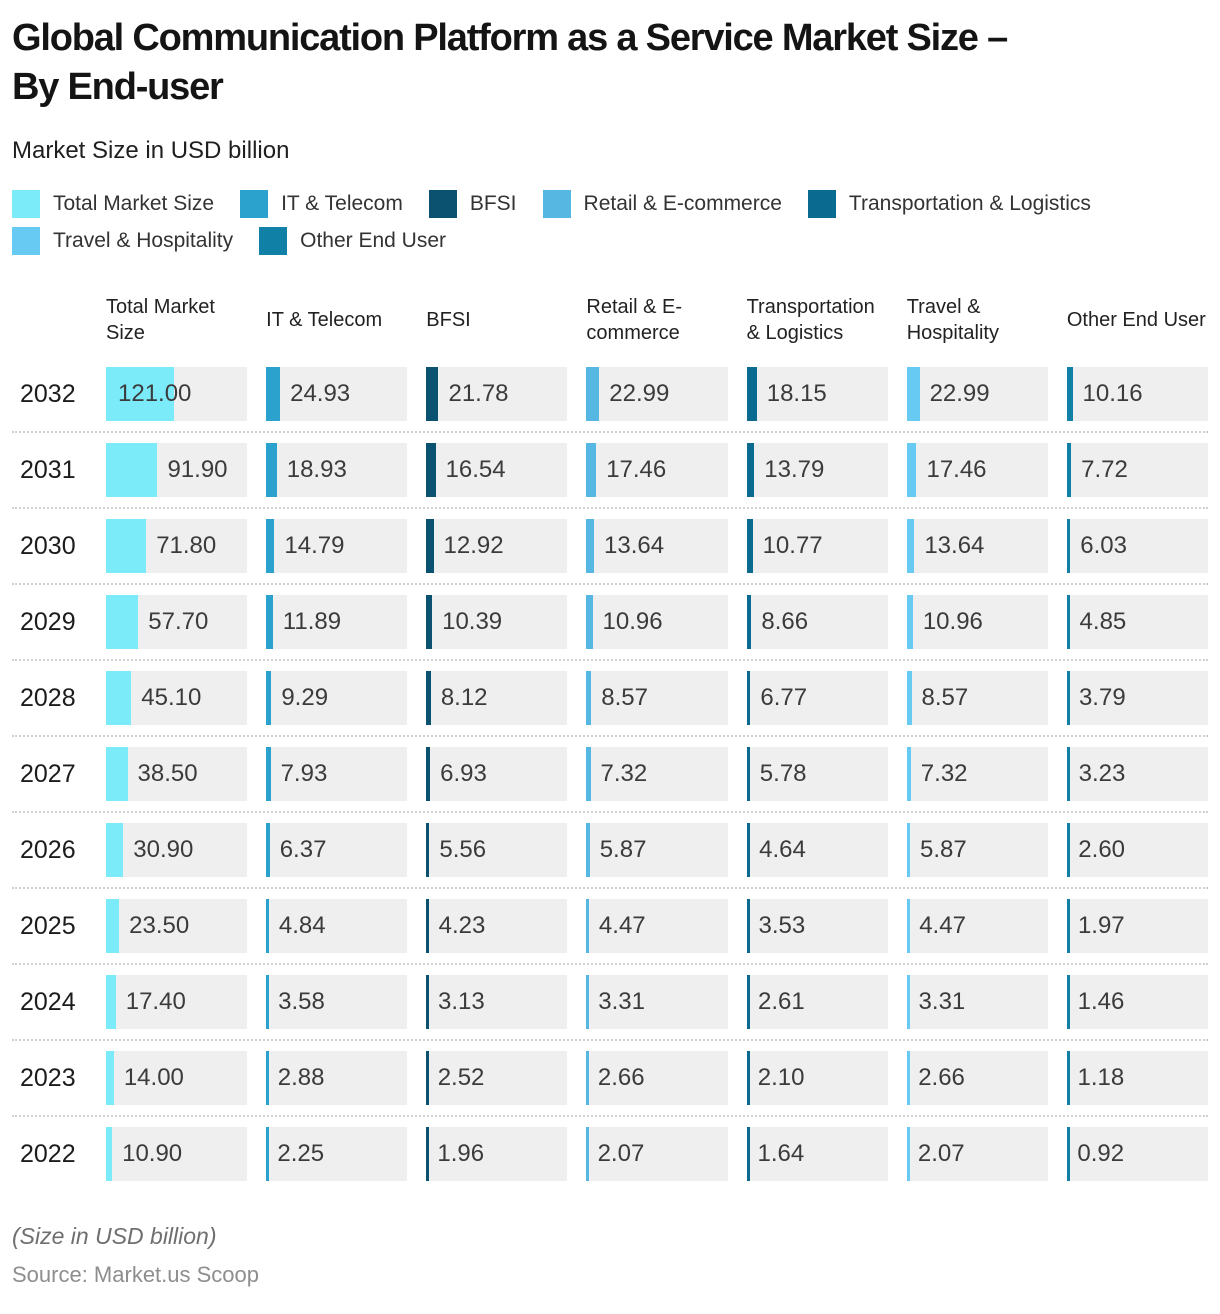 The image size is (1220, 1314). I want to click on value-label: 10.77, so click(792, 546).